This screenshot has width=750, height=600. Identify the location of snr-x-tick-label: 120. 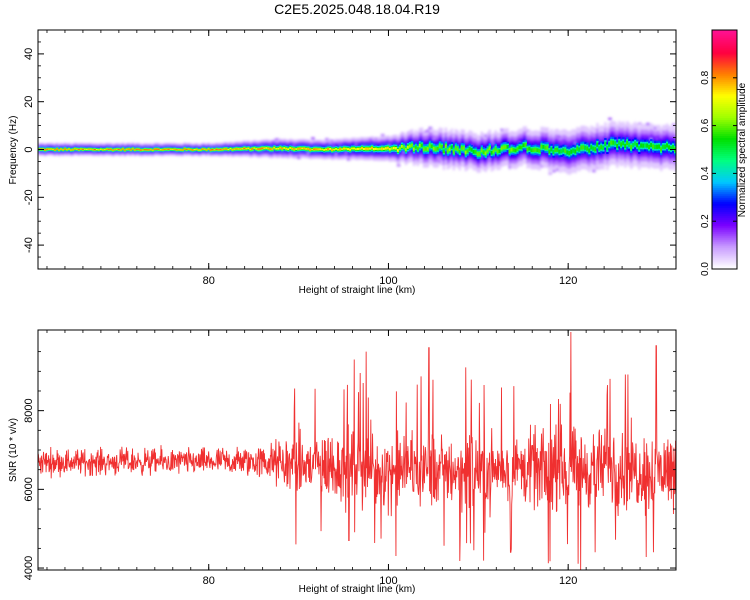
(568, 581).